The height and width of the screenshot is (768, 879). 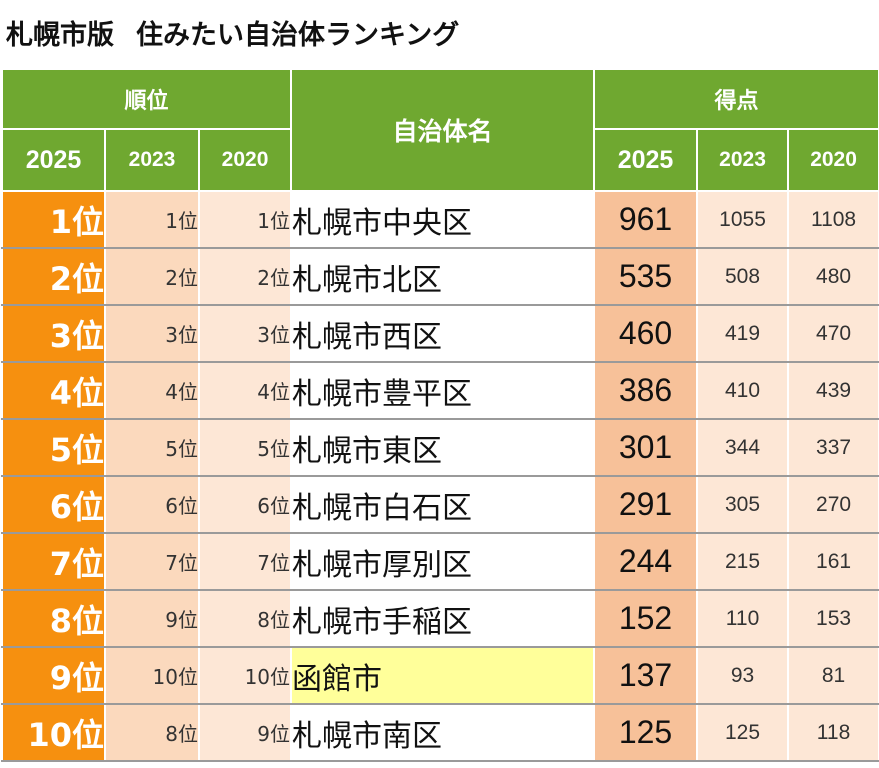 I want to click on score-2023-cell: 93, so click(x=743, y=675).